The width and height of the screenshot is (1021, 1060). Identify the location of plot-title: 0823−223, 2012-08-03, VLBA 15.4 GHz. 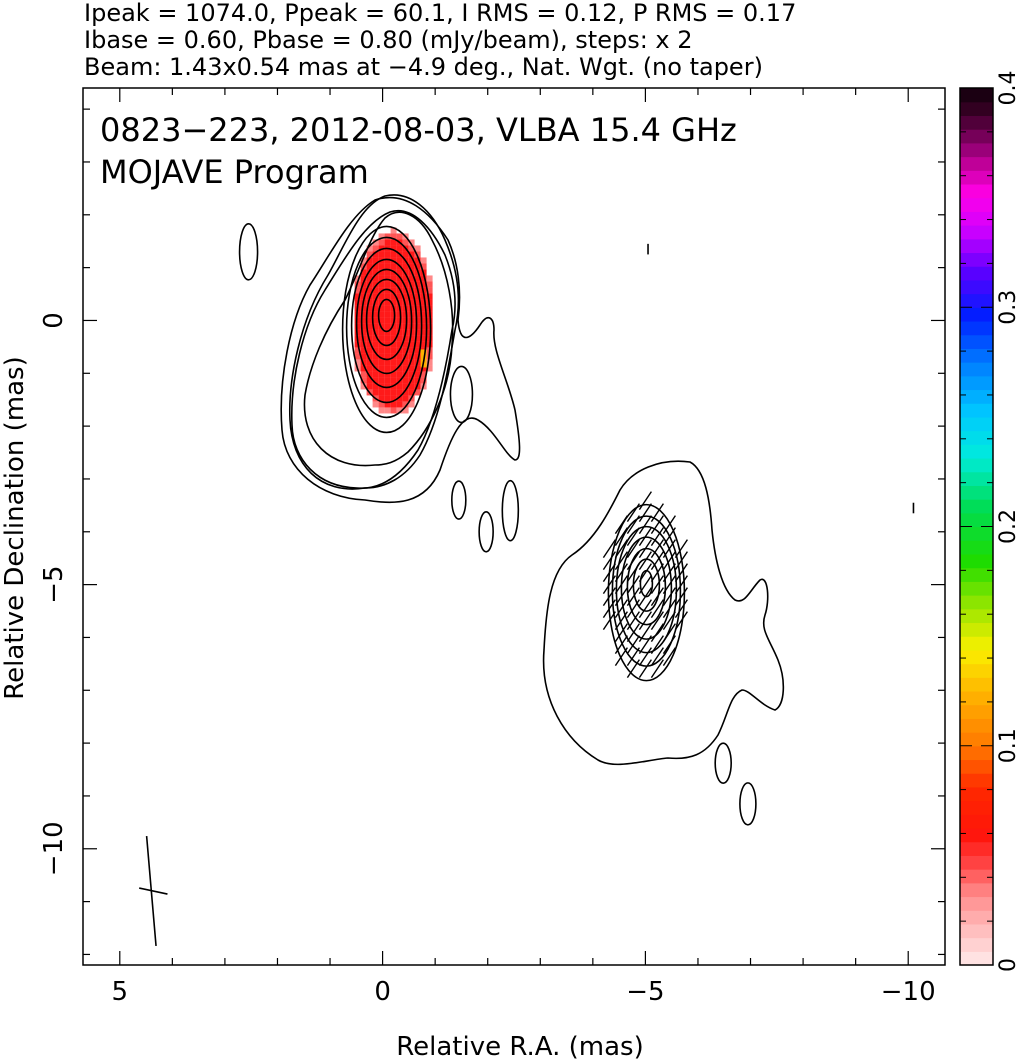
(418, 130).